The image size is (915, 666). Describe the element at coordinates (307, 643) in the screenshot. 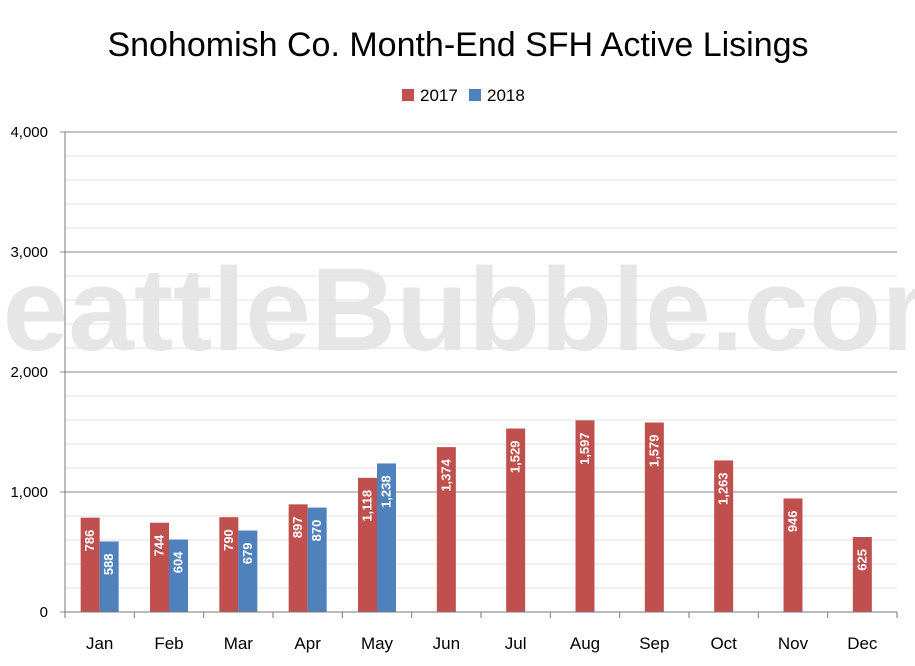

I see `x-tick-label: Apr` at that location.